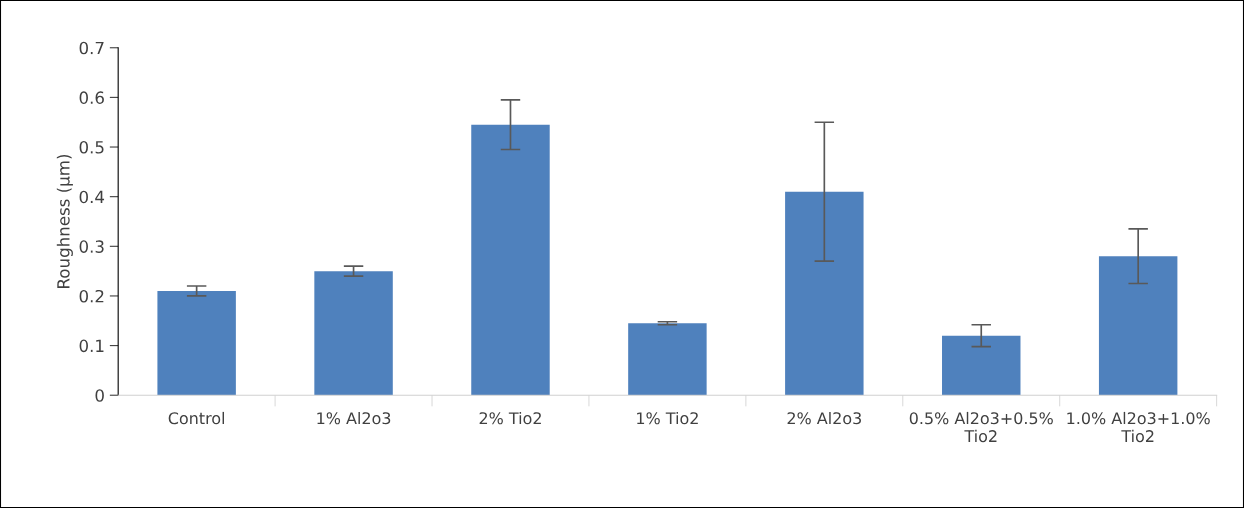  What do you see at coordinates (981, 427) in the screenshot?
I see `x-tick-label: 0.5% Al2o3+0.5% Tio2` at bounding box center [981, 427].